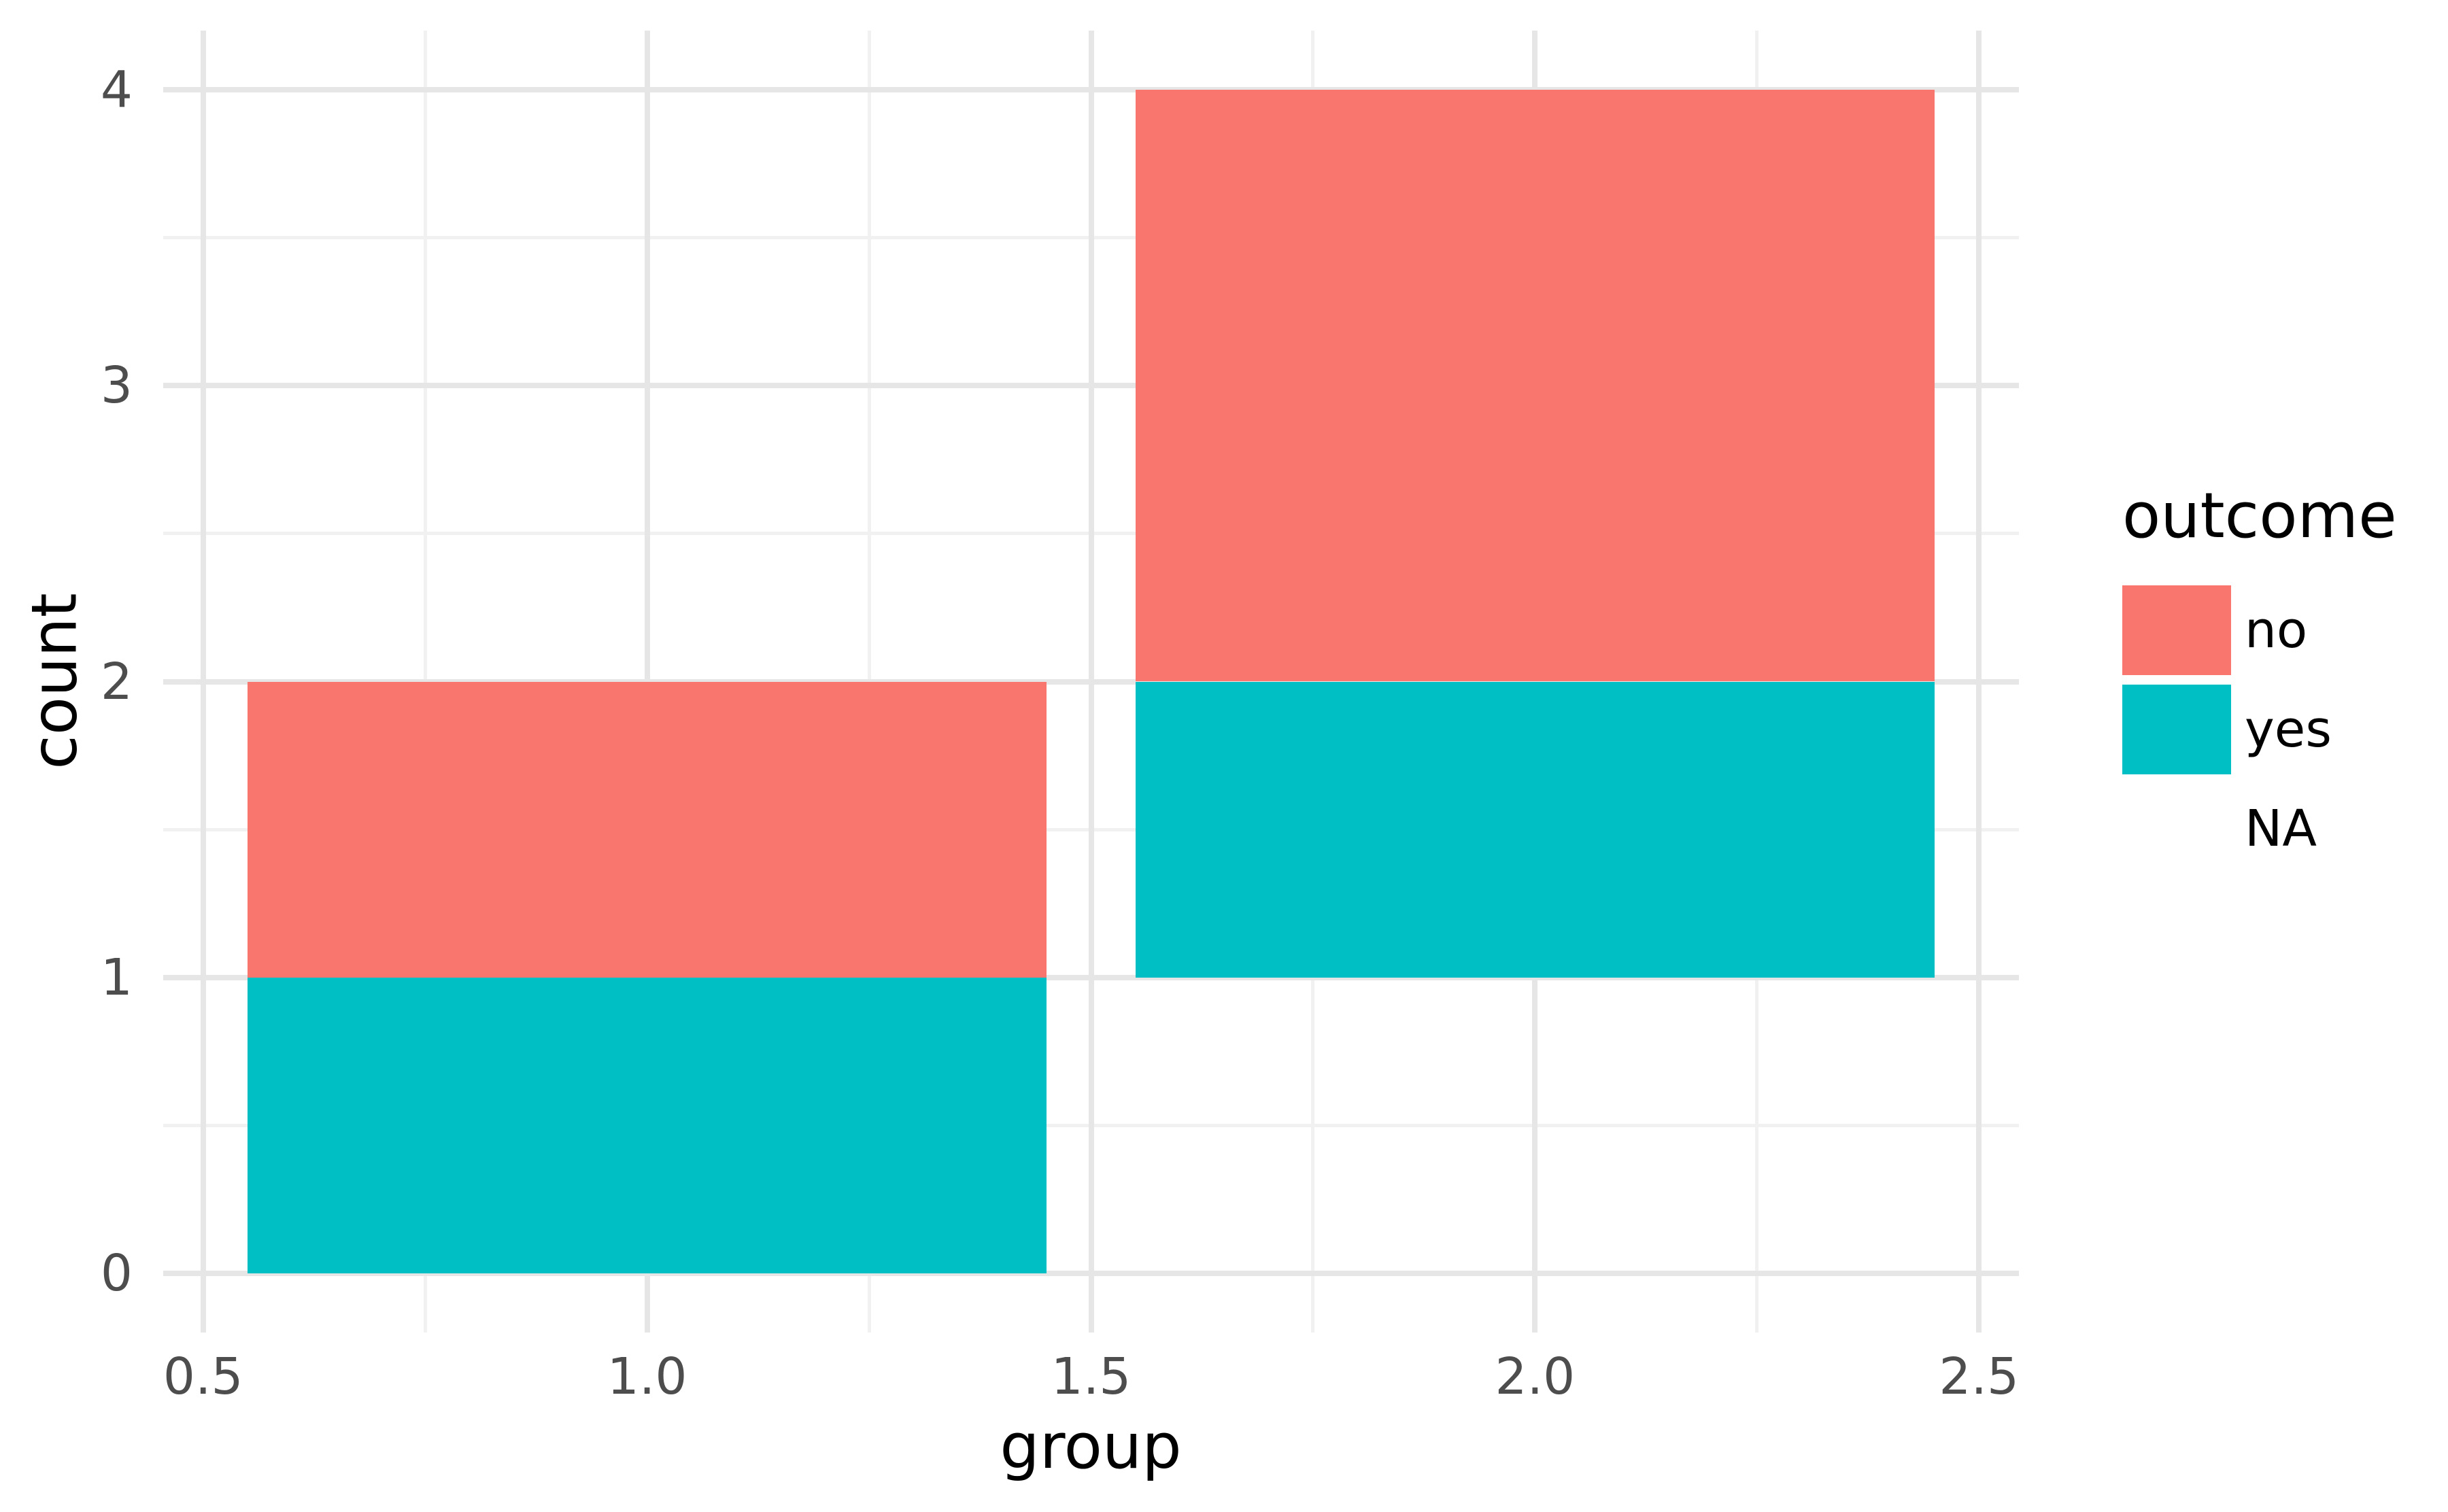  Describe the element at coordinates (2260, 515) in the screenshot. I see `legend-title: outcome` at that location.